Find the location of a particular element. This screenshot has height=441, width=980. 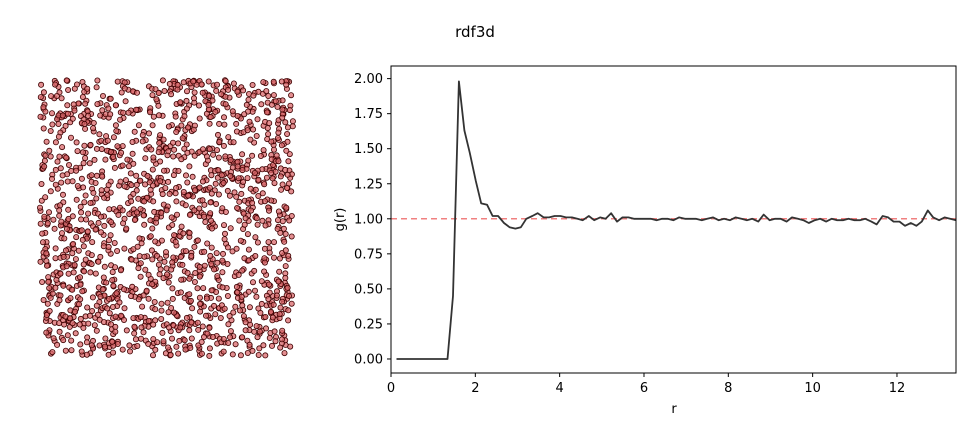

y-tick-label: 1.00 is located at coordinates (368, 219).